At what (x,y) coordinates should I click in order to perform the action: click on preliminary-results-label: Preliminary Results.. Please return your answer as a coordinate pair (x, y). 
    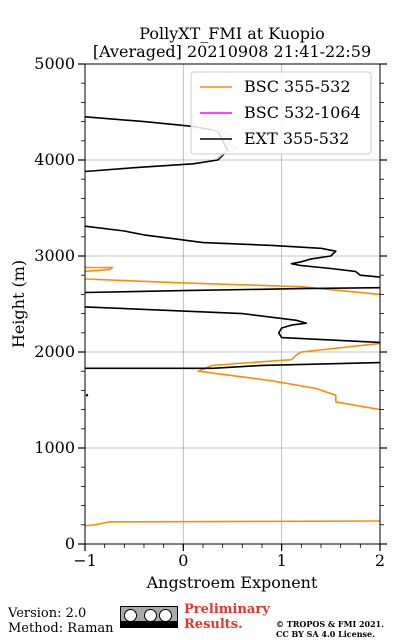
    Looking at the image, I should click on (227, 617).